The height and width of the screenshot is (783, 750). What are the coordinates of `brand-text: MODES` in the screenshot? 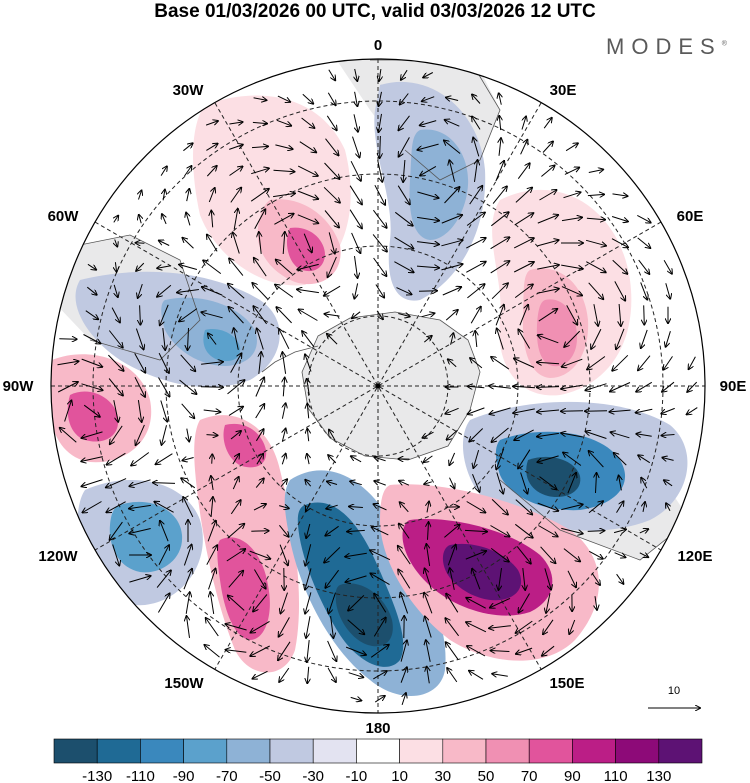 It's located at (664, 46).